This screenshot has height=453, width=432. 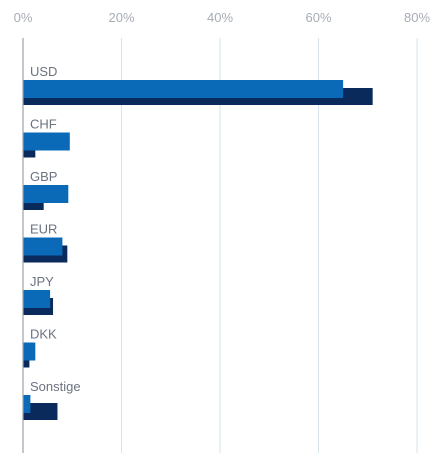 I want to click on category-label-eur: EUR, so click(x=43, y=229).